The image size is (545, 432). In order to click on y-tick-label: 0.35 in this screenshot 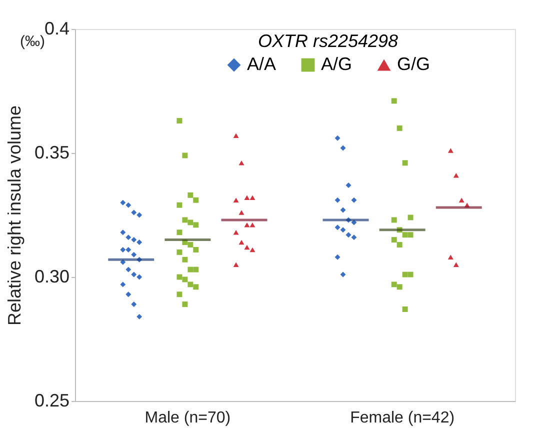, I will do `click(52, 152)`.